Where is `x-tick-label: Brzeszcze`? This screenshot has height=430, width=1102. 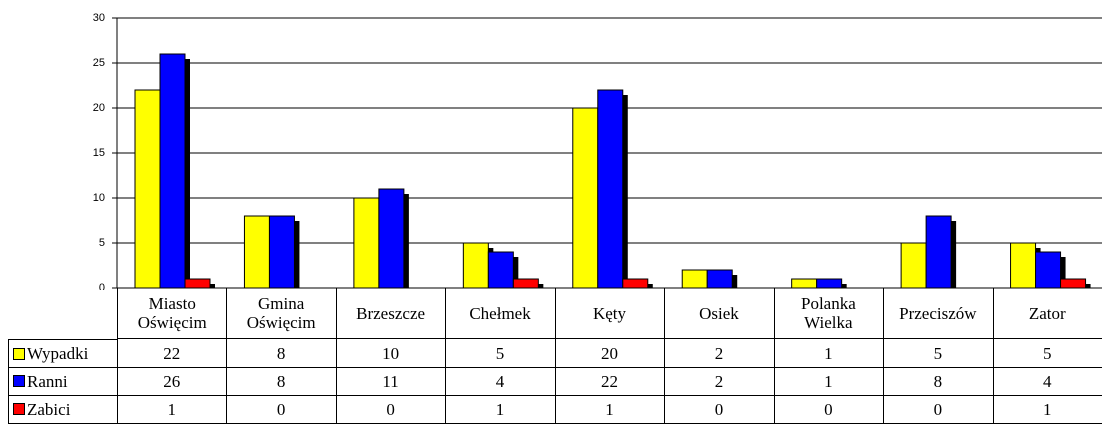
x-tick-label: Brzeszcze is located at coordinates (391, 313).